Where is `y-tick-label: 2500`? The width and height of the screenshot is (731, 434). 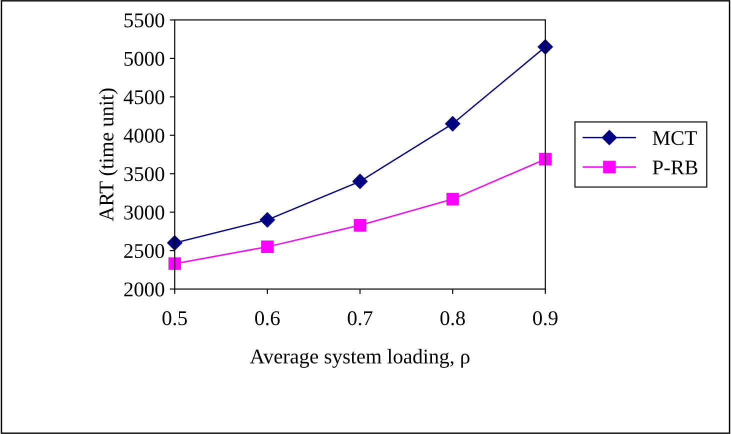 y-tick-label: 2500 is located at coordinates (144, 251).